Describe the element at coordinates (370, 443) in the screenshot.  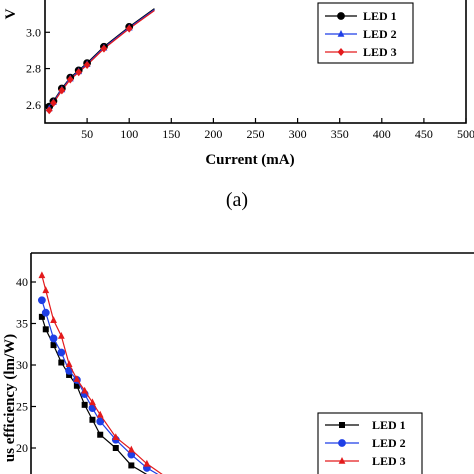
I see `panel-b-legend: LED 1 LED 2 LED 3` at that location.